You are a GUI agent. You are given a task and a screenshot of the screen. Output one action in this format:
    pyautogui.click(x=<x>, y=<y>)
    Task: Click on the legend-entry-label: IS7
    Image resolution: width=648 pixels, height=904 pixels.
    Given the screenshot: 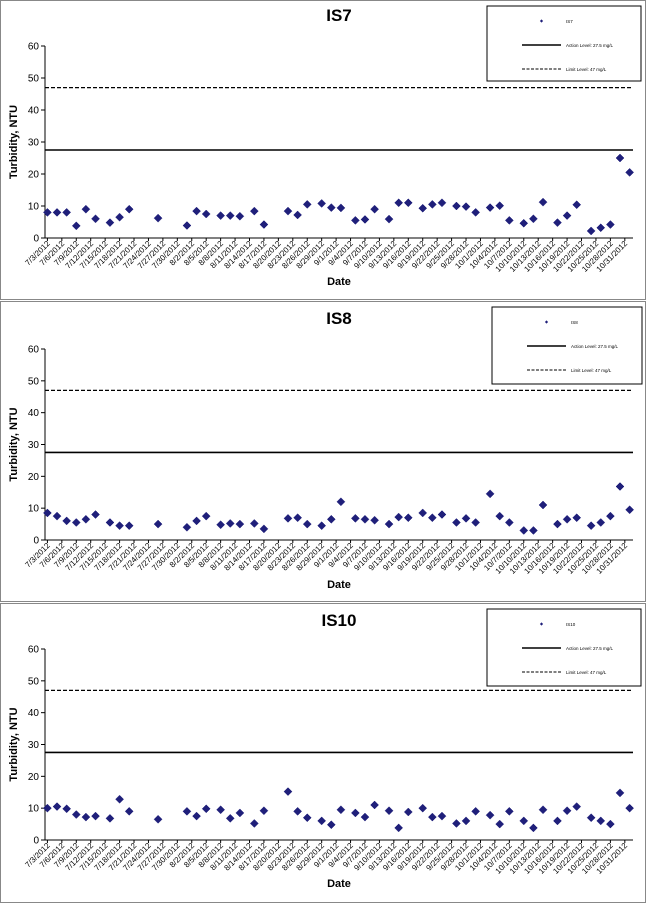 What is the action you would take?
    pyautogui.click(x=569, y=21)
    